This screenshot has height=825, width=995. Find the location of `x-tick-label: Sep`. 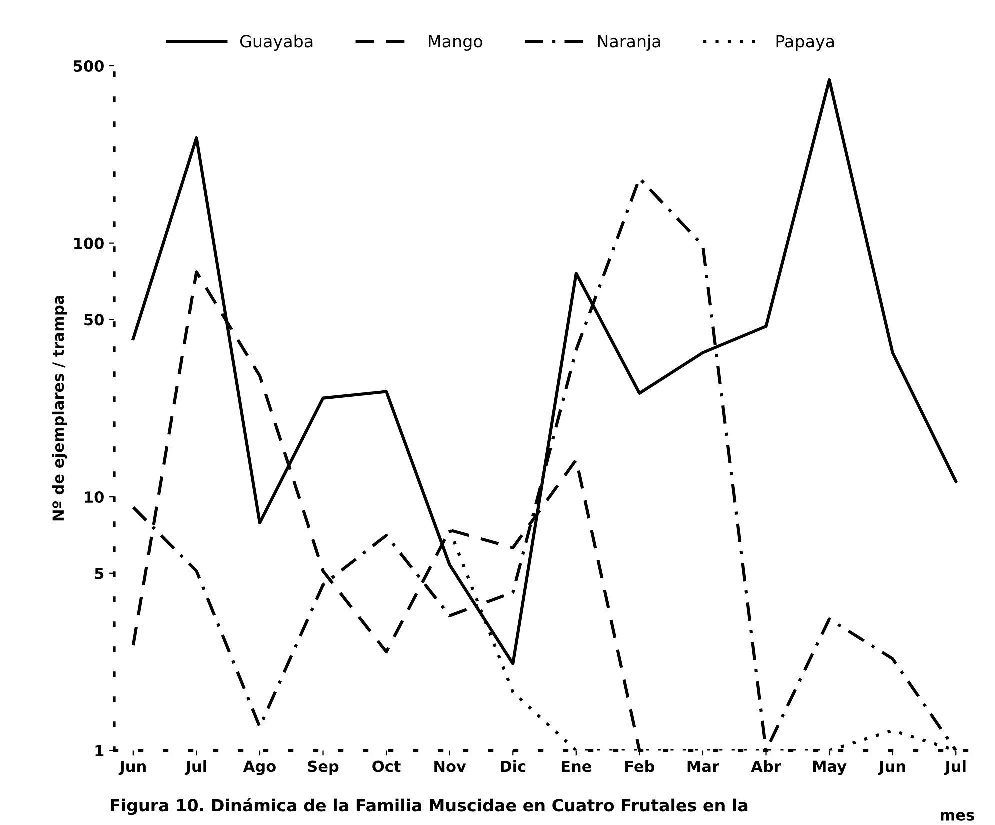

x-tick-label: Sep is located at coordinates (323, 768).